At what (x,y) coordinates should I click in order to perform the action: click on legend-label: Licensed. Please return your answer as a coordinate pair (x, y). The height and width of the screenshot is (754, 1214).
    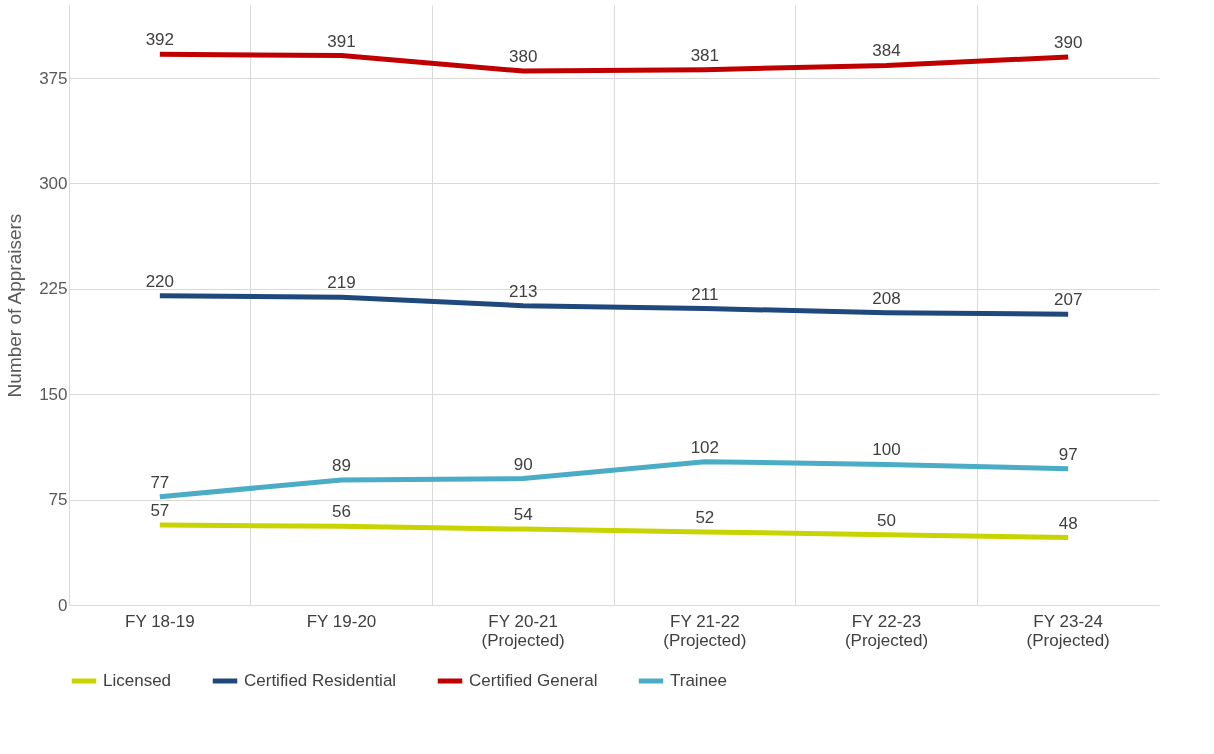
    Looking at the image, I should click on (137, 680).